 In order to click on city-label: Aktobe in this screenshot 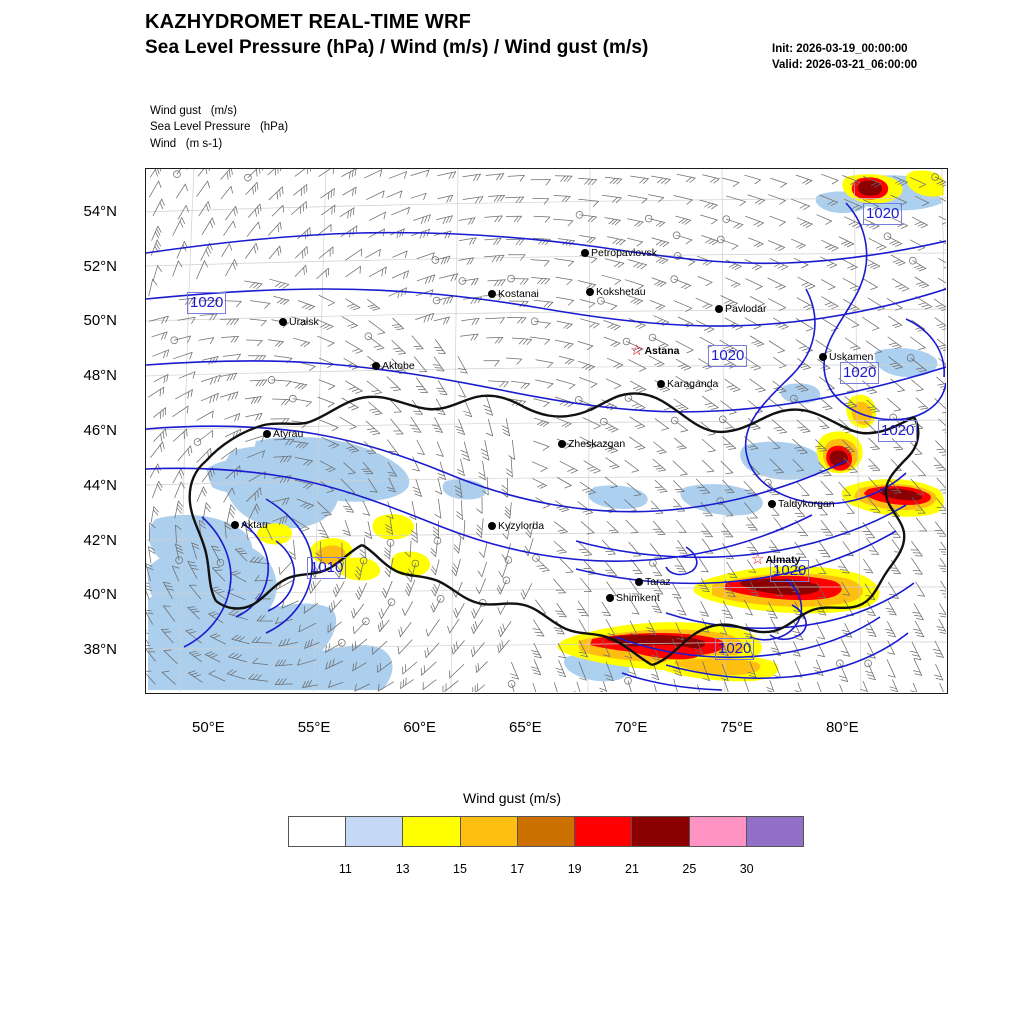, I will do `click(398, 366)`.